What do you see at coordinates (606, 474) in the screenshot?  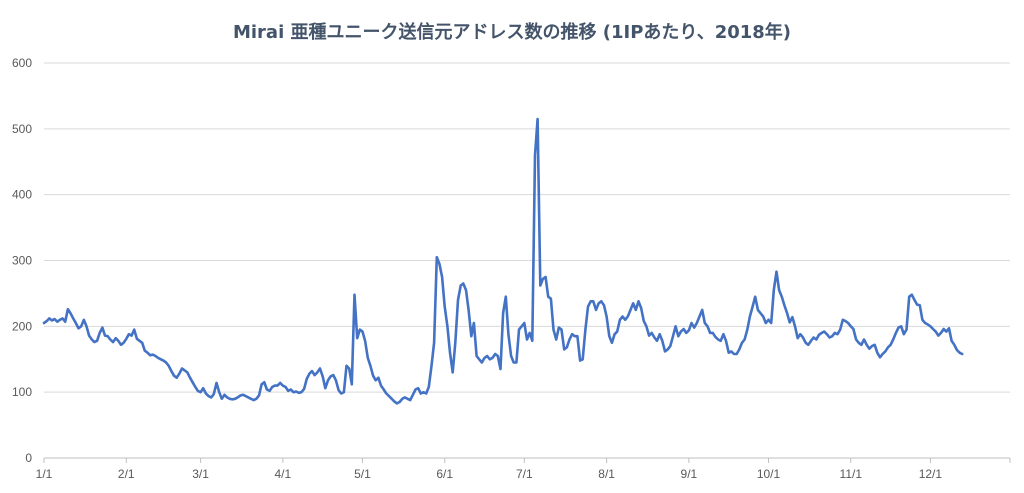 I see `x-tick-label: 8/1` at bounding box center [606, 474].